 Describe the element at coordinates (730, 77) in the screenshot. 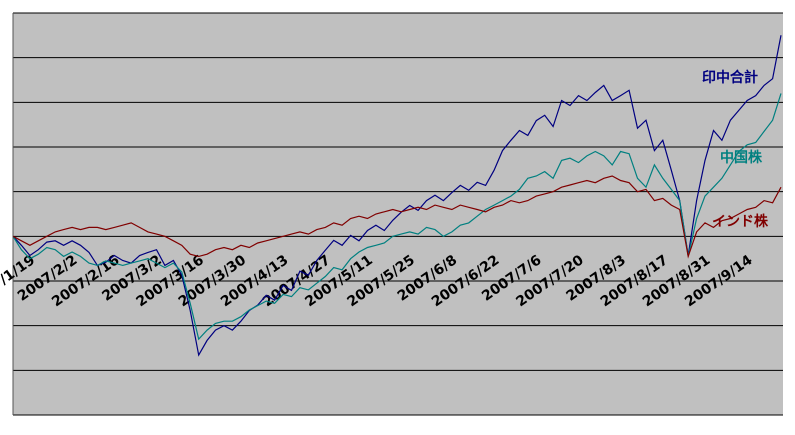

I see `series-label: 印中合計` at that location.